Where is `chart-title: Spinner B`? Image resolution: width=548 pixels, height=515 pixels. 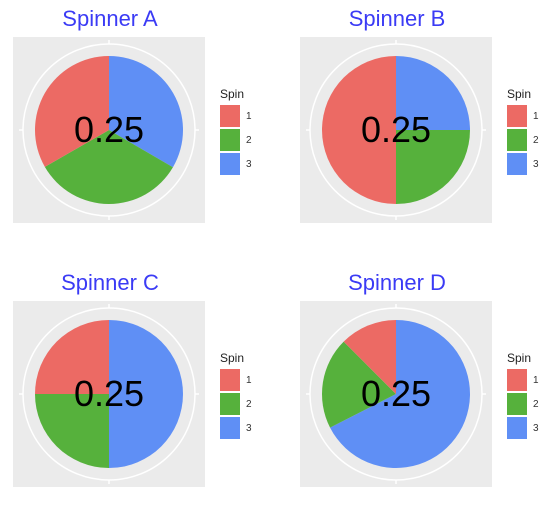 chart-title: Spinner B is located at coordinates (397, 18).